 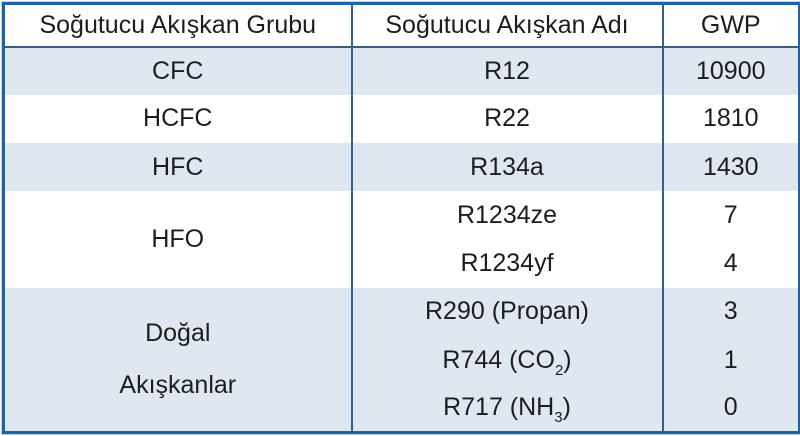 I want to click on table-row-hfo-2: R1234yf 4, so click(x=402, y=263).